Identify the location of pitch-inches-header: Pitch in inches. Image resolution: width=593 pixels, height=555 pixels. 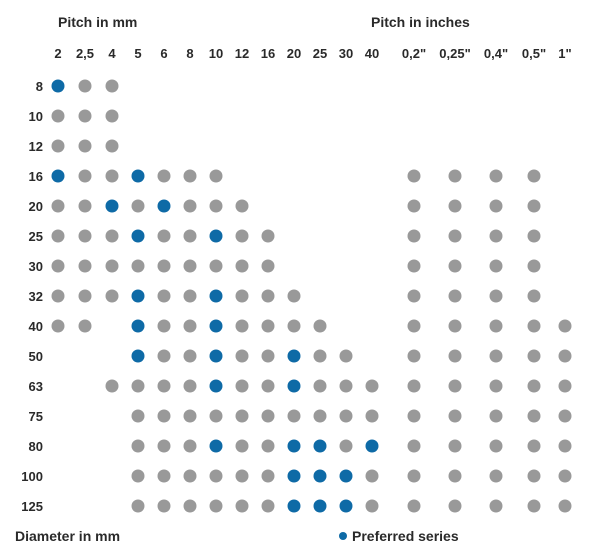
(420, 22).